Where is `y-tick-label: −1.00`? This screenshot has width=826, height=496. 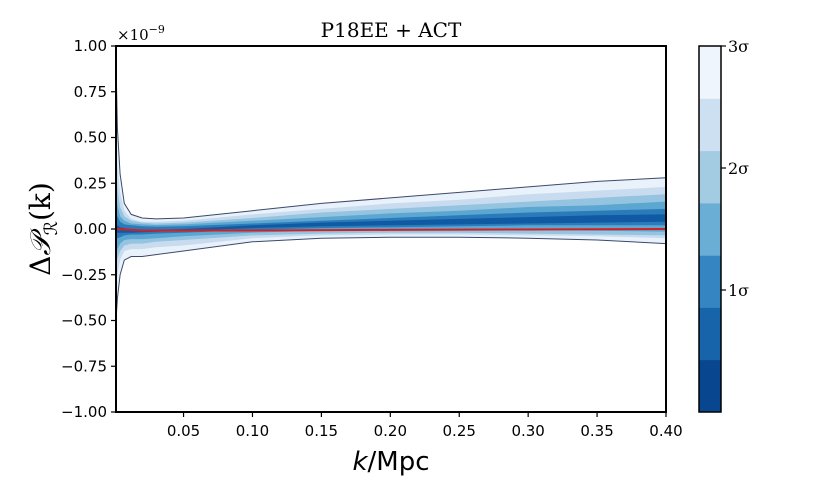 y-tick-label: −1.00 is located at coordinates (84, 412).